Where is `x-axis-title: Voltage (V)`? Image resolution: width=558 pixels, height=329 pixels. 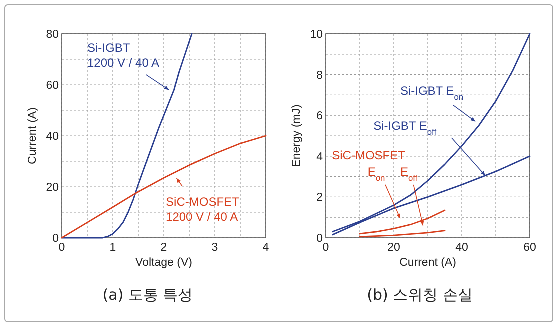 x-axis-title: Voltage (V) is located at coordinates (164, 263).